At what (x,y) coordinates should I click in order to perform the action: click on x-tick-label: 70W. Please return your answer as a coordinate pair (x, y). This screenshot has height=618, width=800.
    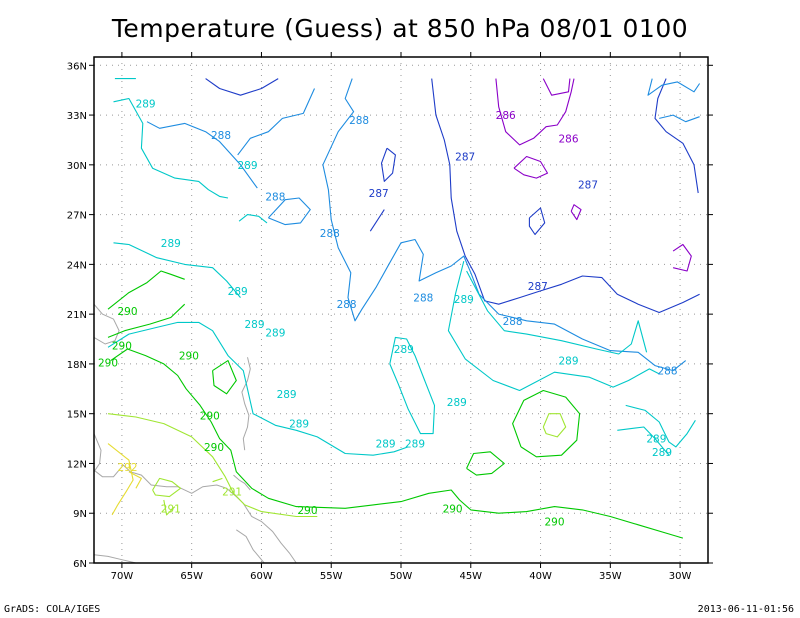
    Looking at the image, I should click on (122, 576).